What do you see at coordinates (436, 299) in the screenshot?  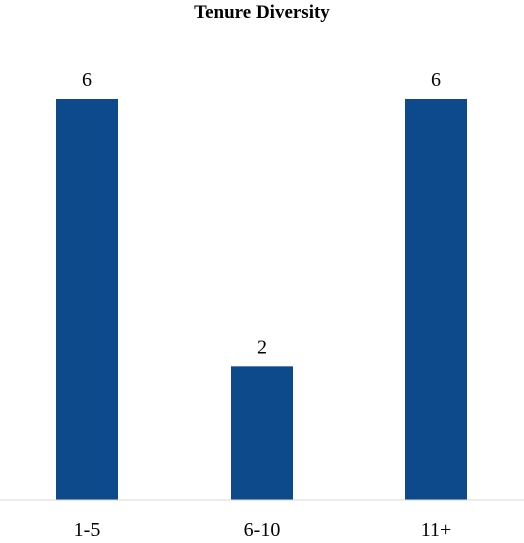 I see `bar-11+` at bounding box center [436, 299].